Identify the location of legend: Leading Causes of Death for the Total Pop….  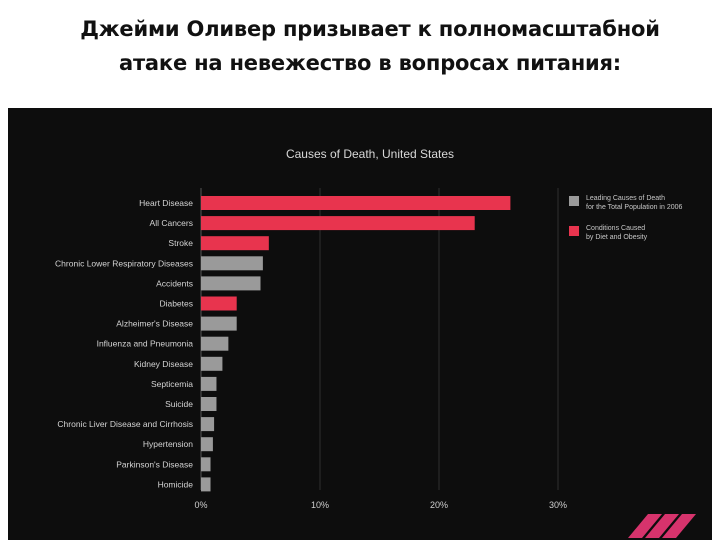
(625, 218).